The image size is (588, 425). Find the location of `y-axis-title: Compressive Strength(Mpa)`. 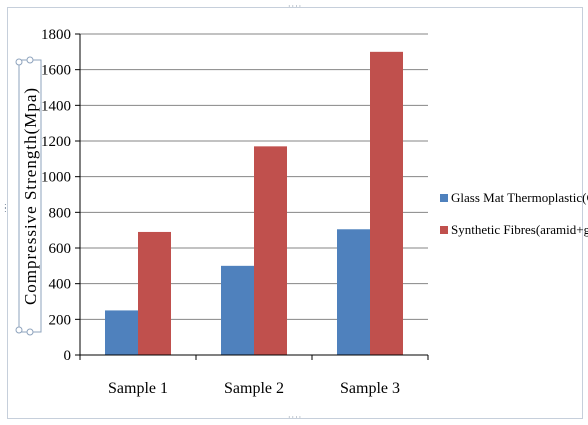

y-axis-title: Compressive Strength(Mpa) is located at coordinates (30, 196).